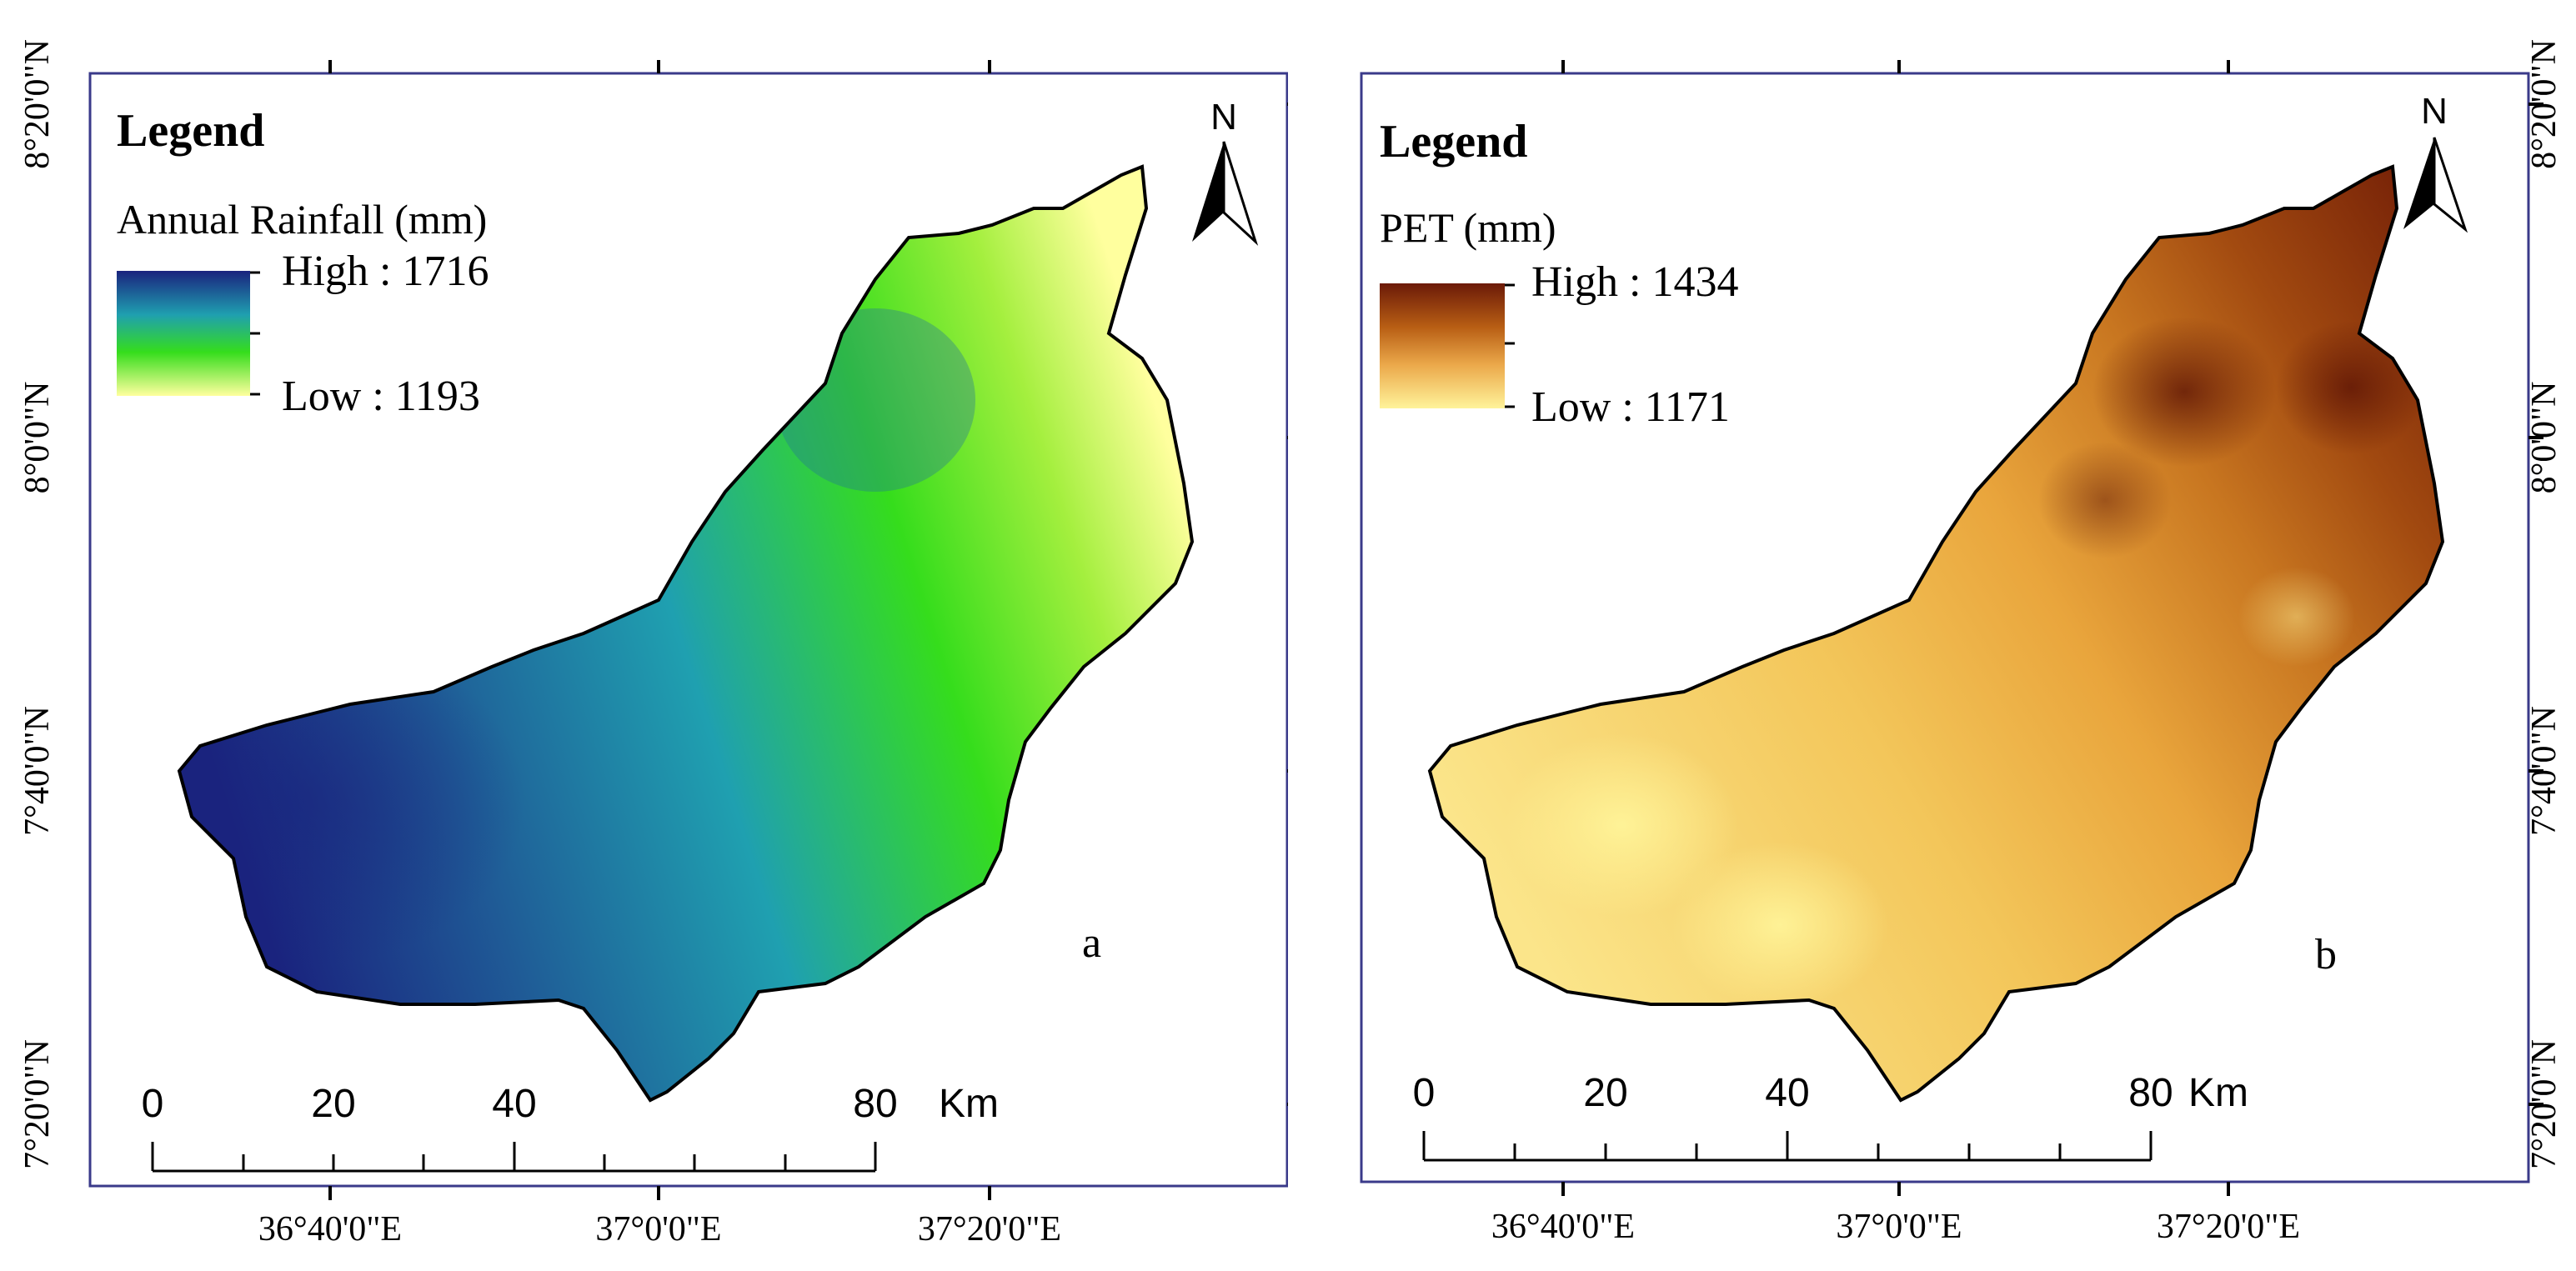 The image size is (2576, 1271). I want to click on legend: Legend PET (mm) High : 1434 Low : 1171, so click(1559, 274).